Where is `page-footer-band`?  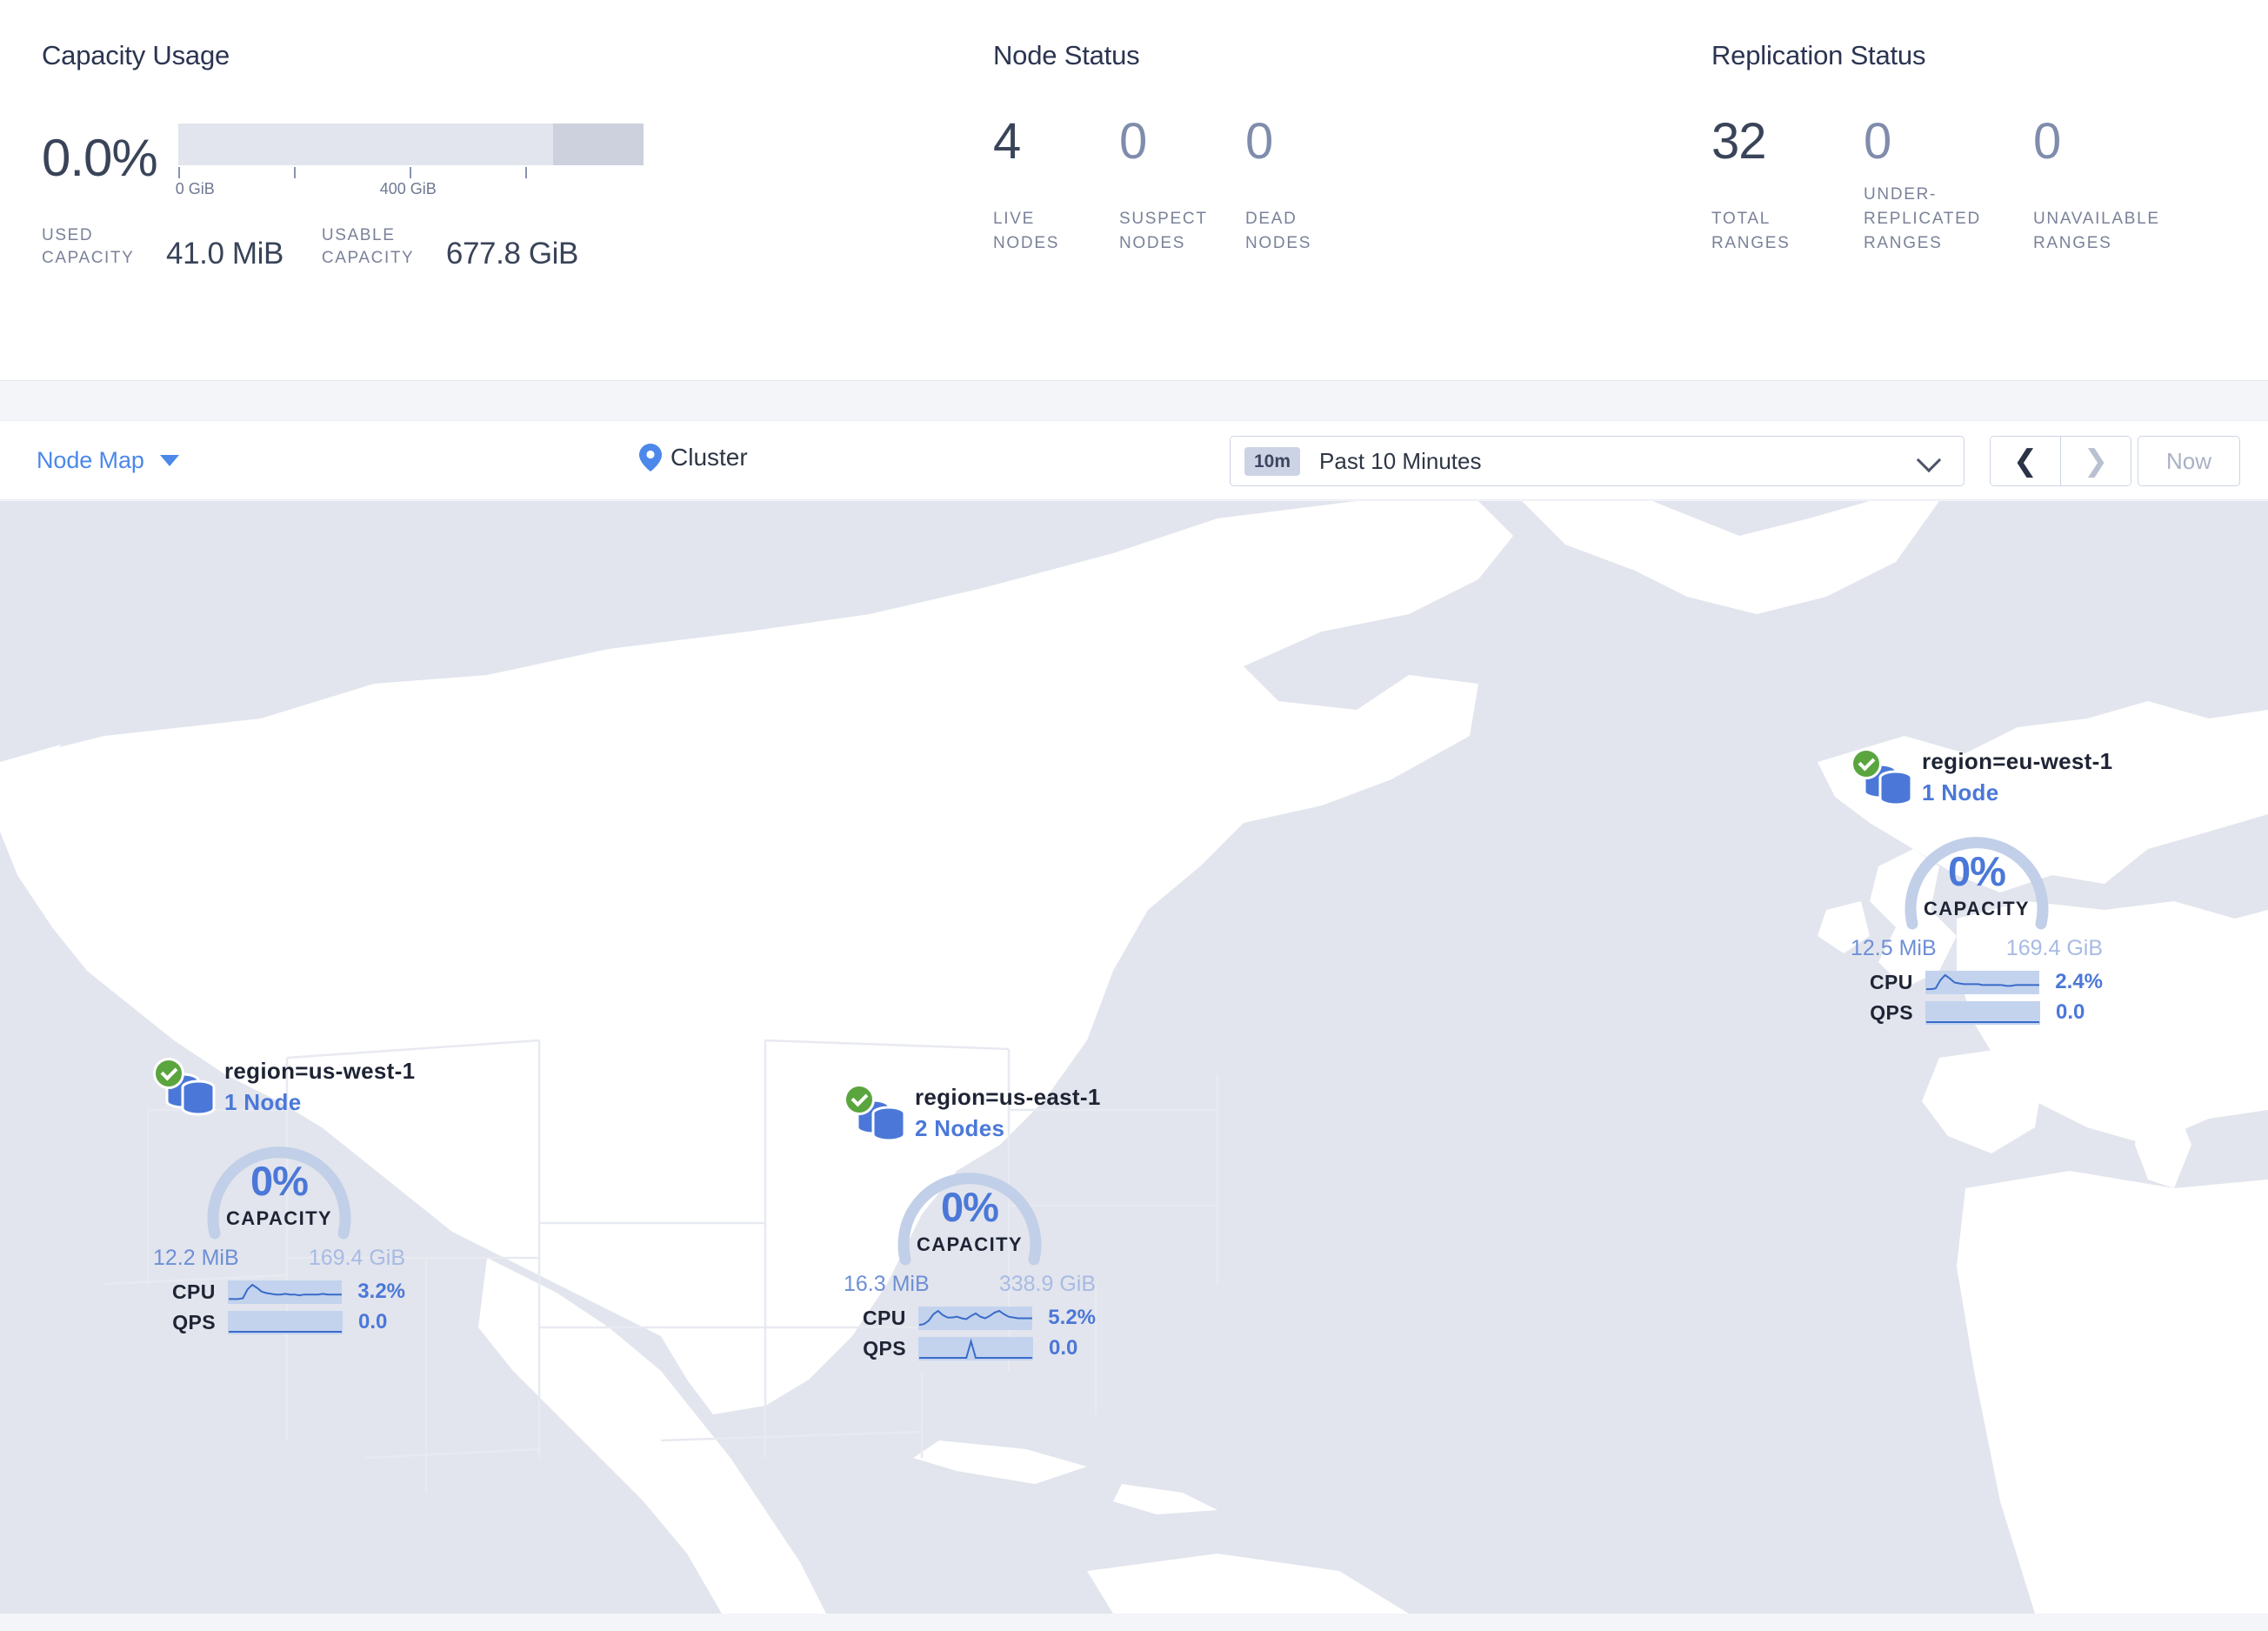
page-footer-band is located at coordinates (1134, 1622).